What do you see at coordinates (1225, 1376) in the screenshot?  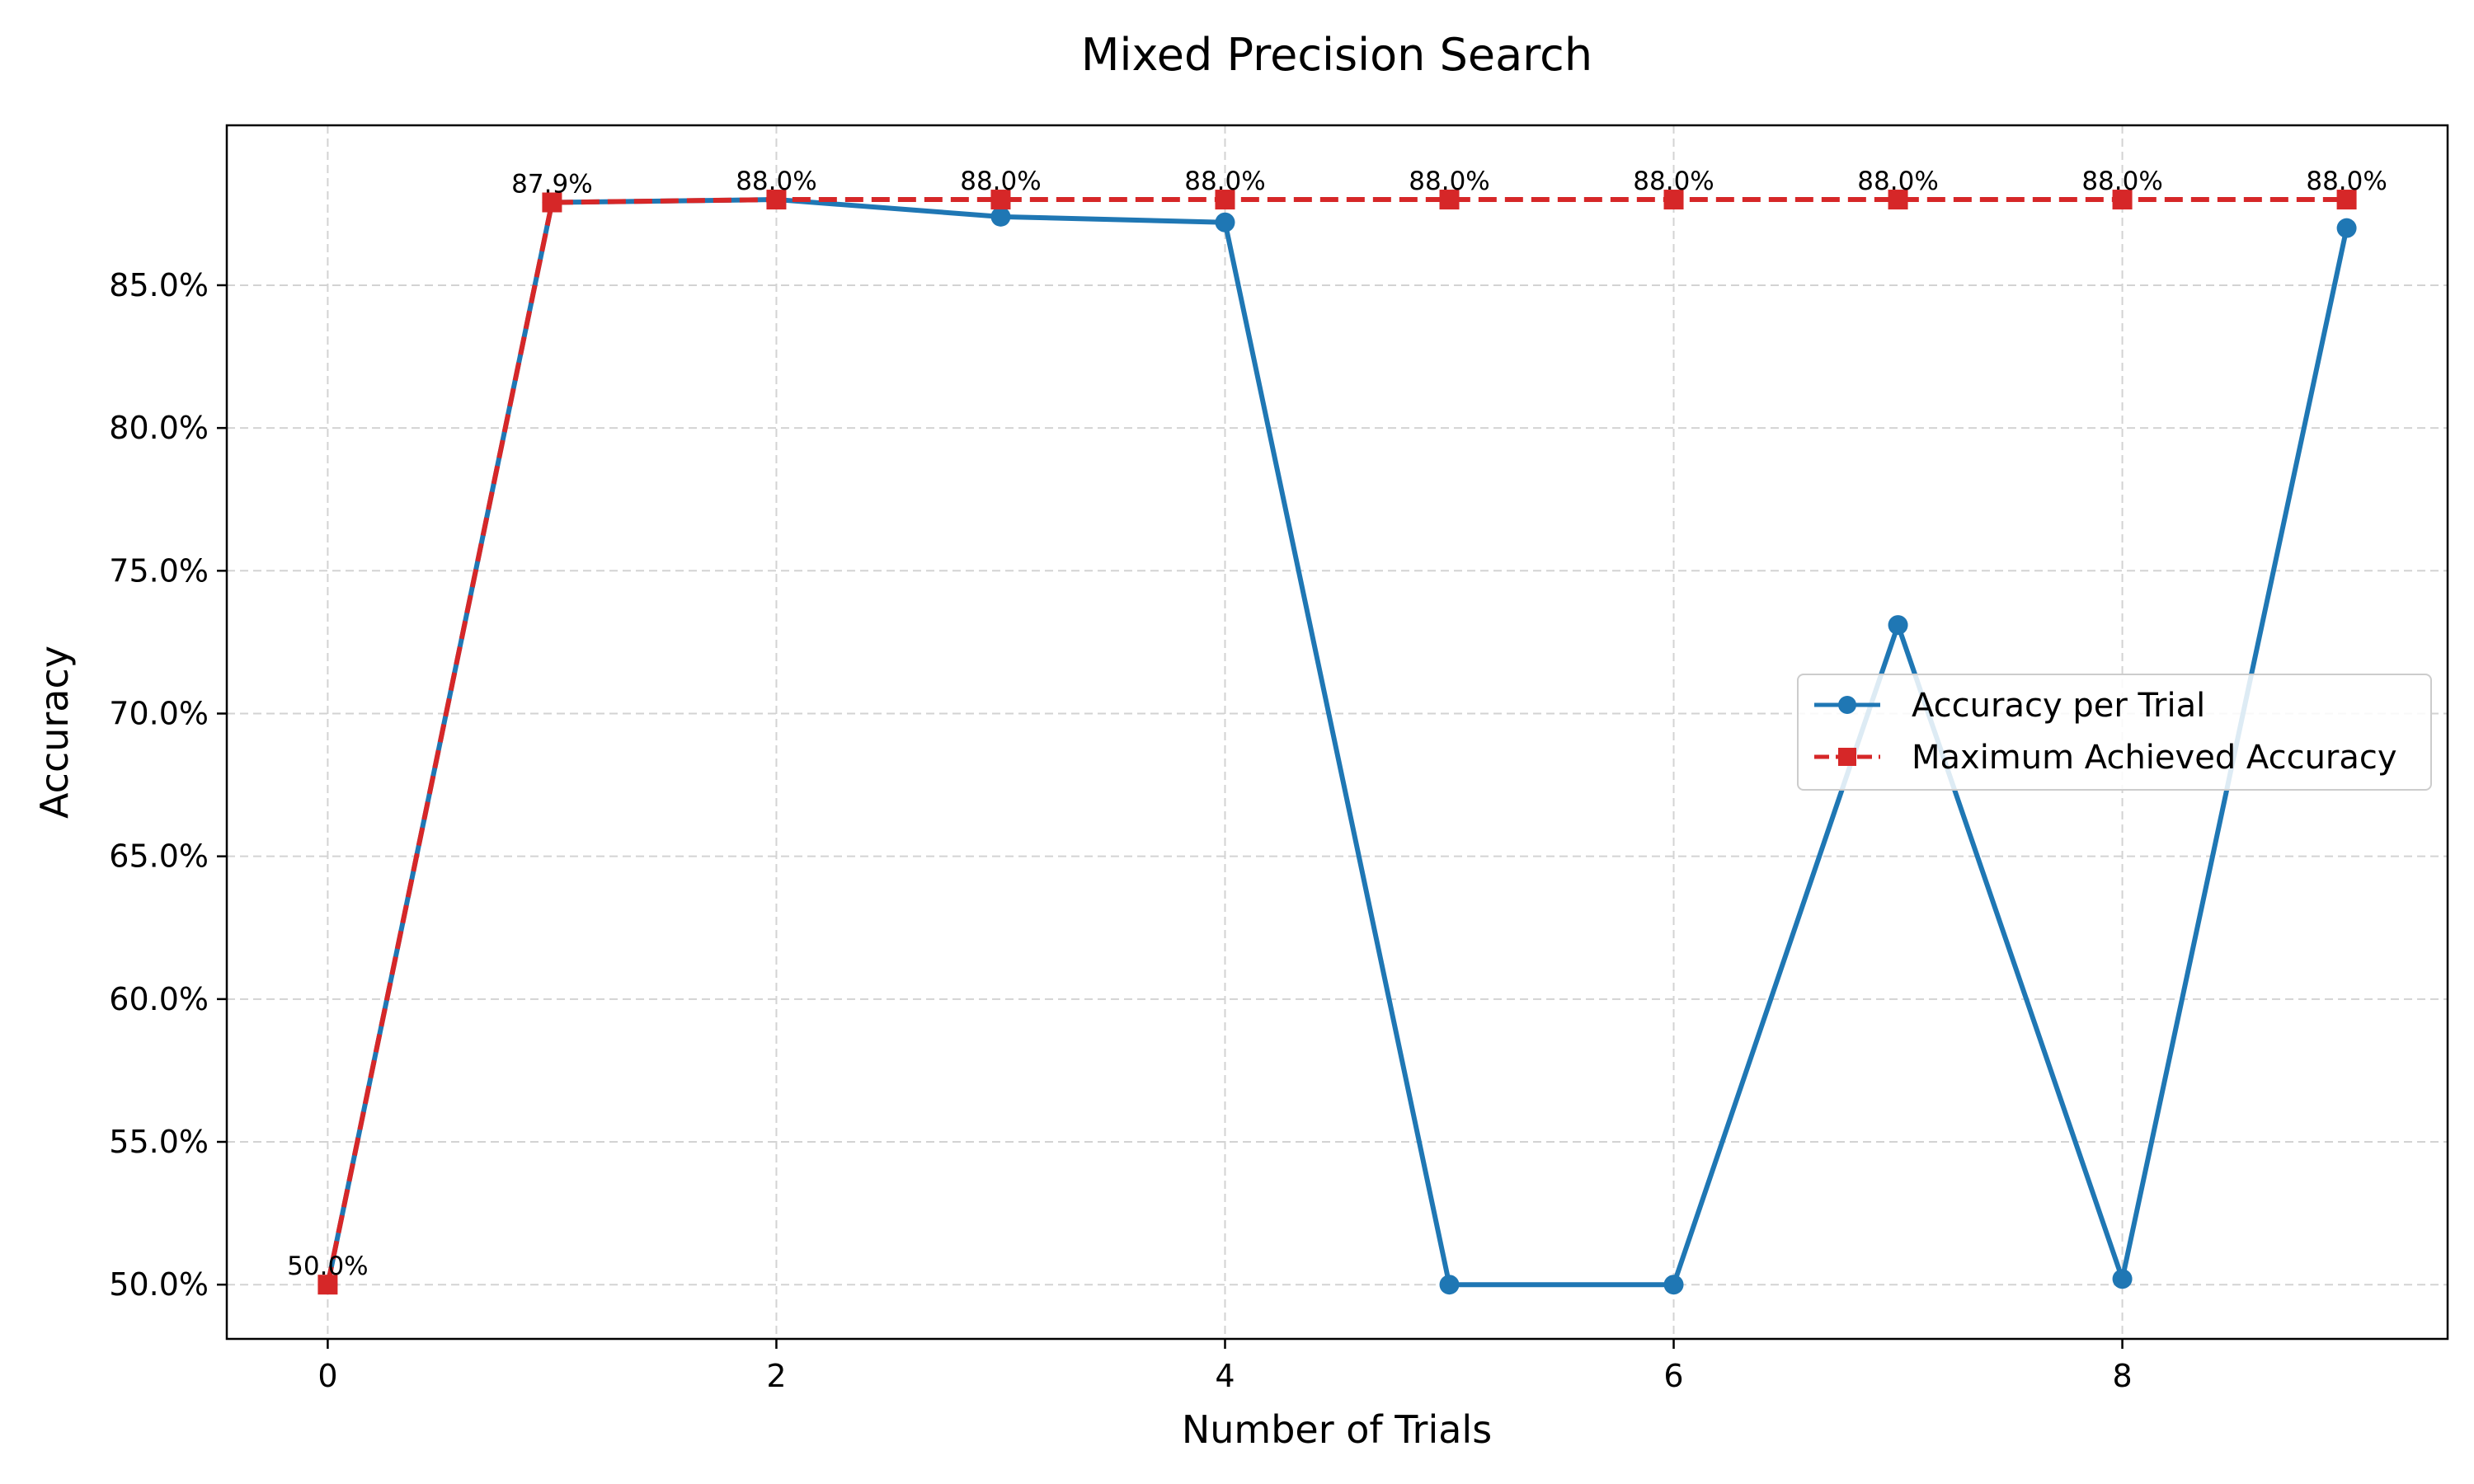 I see `x-tick-label: 4` at bounding box center [1225, 1376].